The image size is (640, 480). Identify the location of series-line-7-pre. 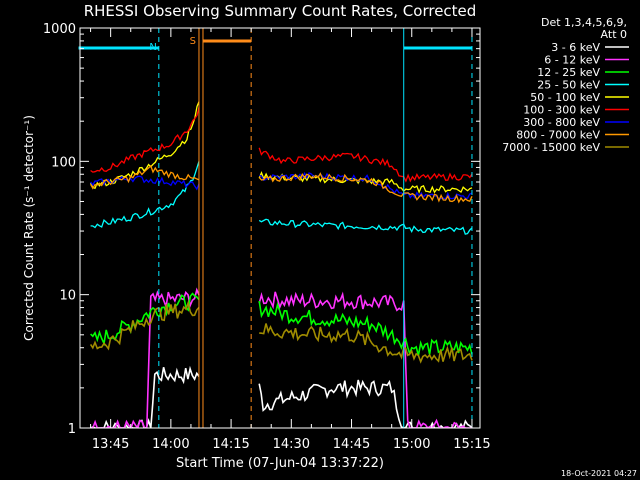
(145, 183).